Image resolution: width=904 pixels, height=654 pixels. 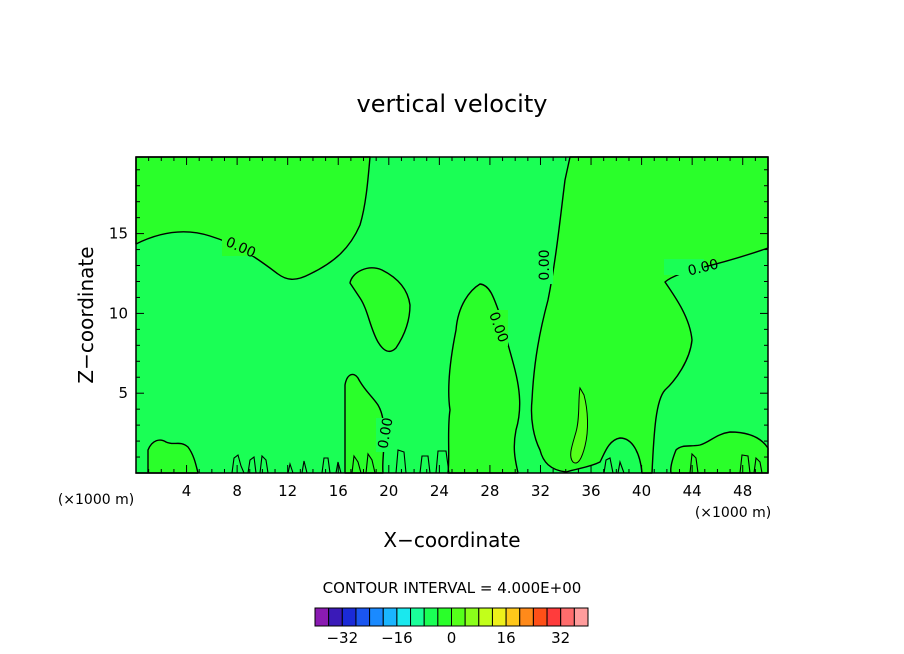 I want to click on contour-label: 0.00, so click(x=545, y=264).